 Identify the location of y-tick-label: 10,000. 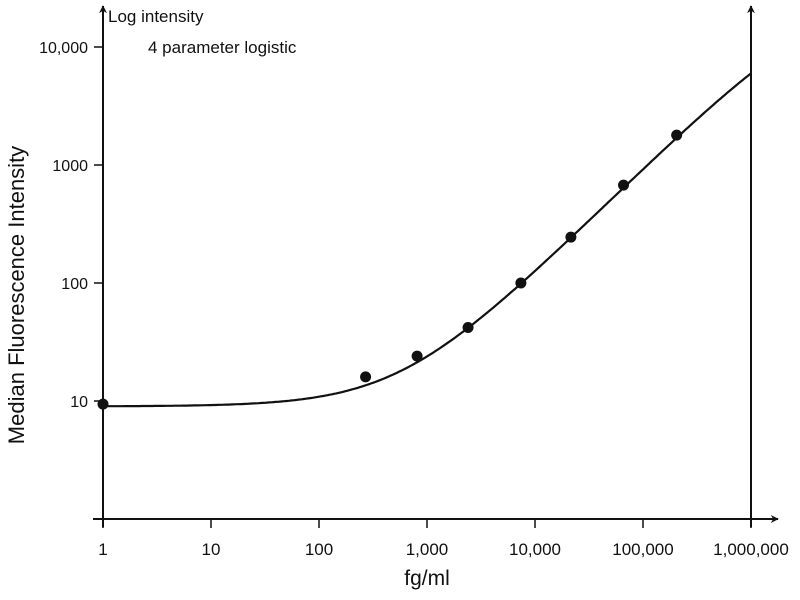
(63, 48).